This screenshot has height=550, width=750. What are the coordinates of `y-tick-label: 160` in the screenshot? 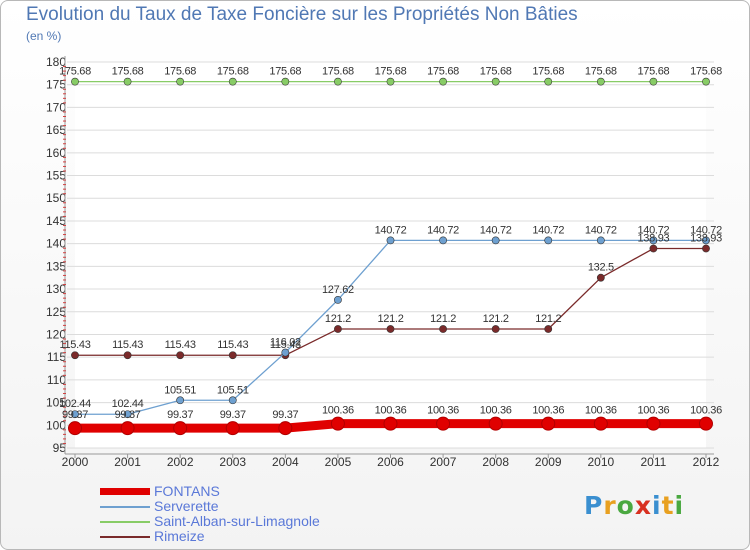 It's located at (56, 153).